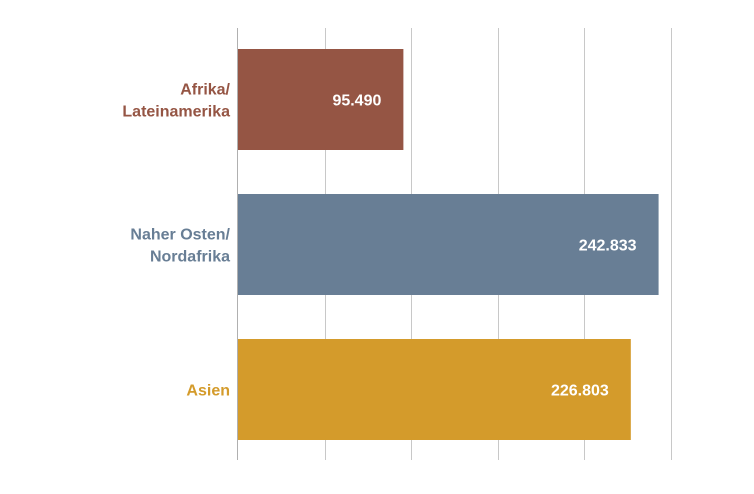  What do you see at coordinates (180, 235) in the screenshot?
I see `category-label-line: Naher Osten/` at bounding box center [180, 235].